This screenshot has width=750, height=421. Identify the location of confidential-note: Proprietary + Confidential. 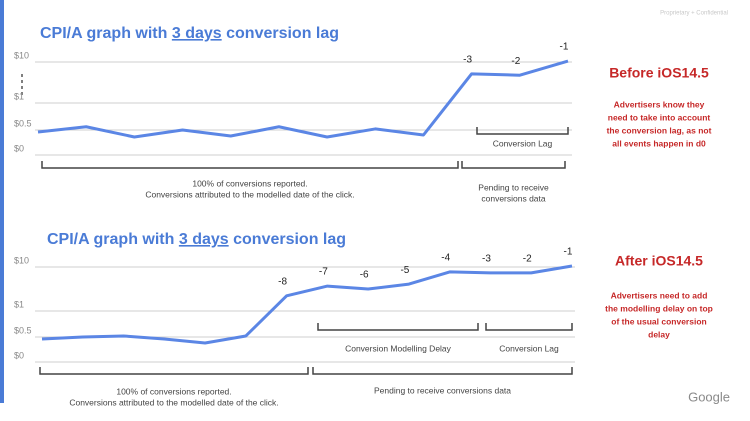
(694, 14).